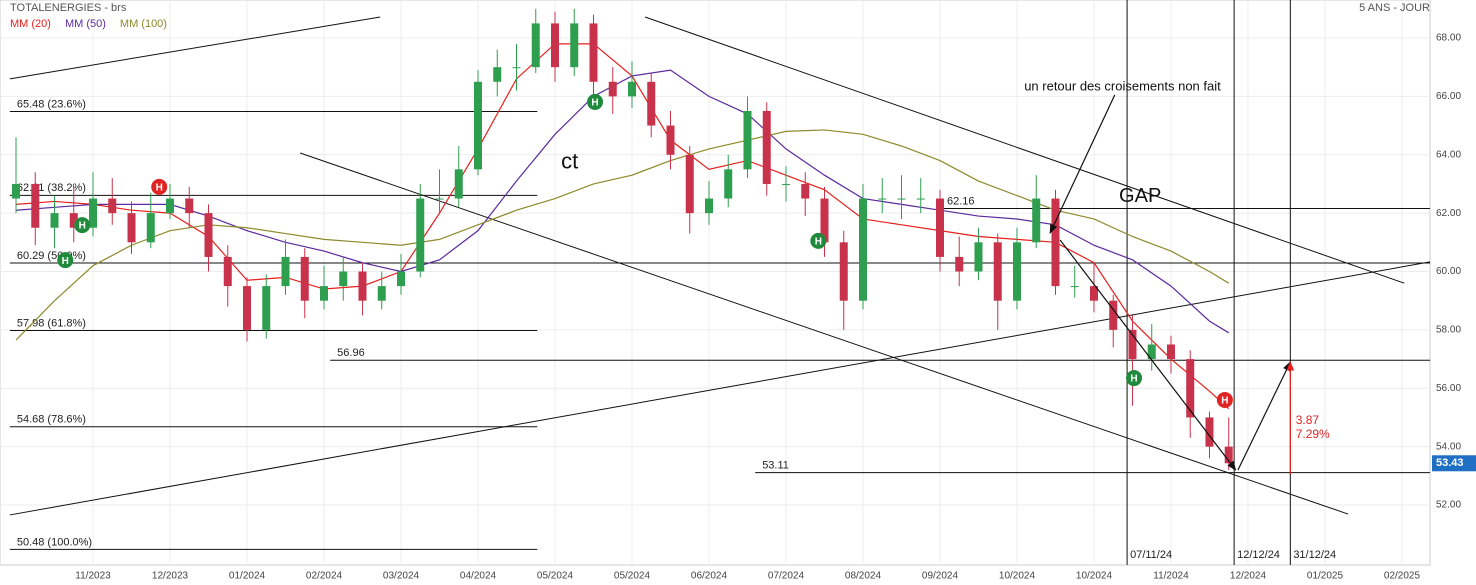 The width and height of the screenshot is (1476, 585). Describe the element at coordinates (51, 420) in the screenshot. I see `level-label: 54.68 (78.6%)` at that location.